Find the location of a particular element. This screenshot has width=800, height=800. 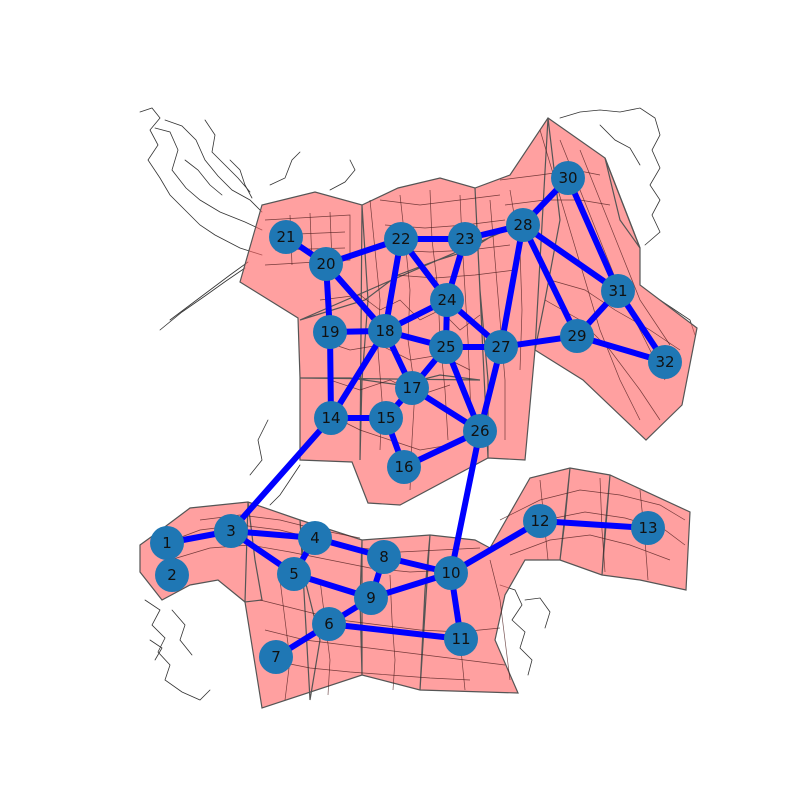

node-23: 23 is located at coordinates (465, 239).